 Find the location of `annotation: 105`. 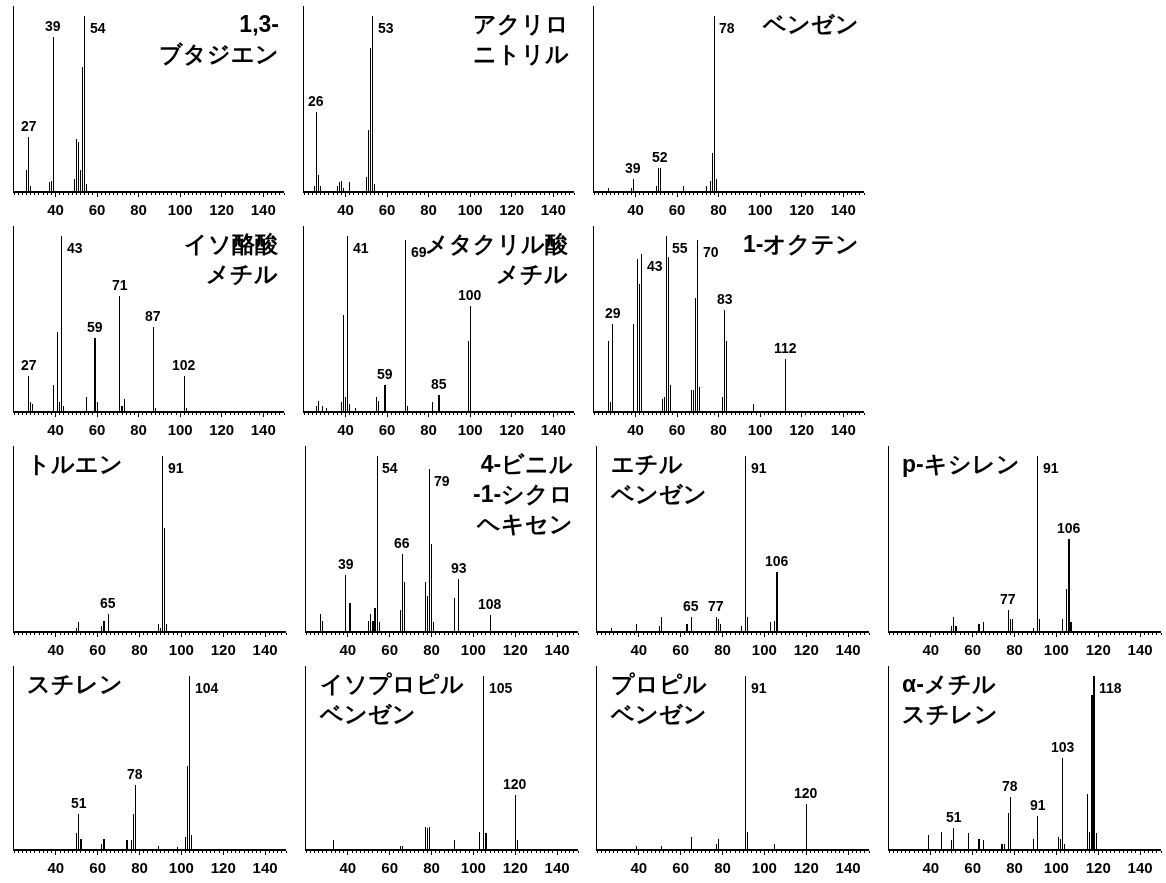

annotation: 105 is located at coordinates (500, 688).